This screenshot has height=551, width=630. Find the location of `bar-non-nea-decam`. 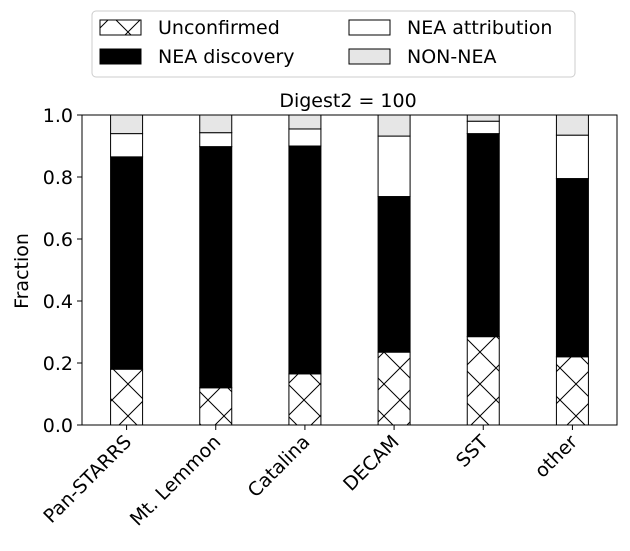

bar-non-nea-decam is located at coordinates (394, 125).